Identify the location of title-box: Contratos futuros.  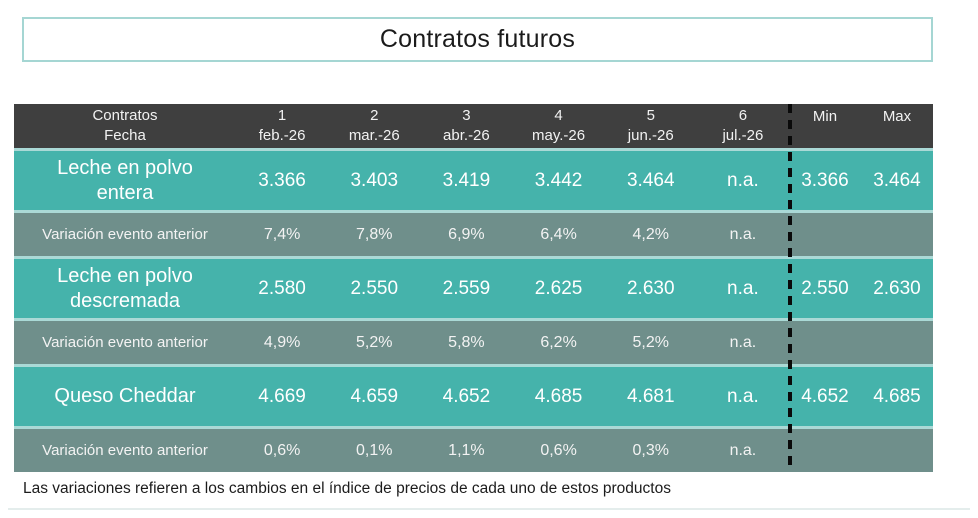
(477, 39).